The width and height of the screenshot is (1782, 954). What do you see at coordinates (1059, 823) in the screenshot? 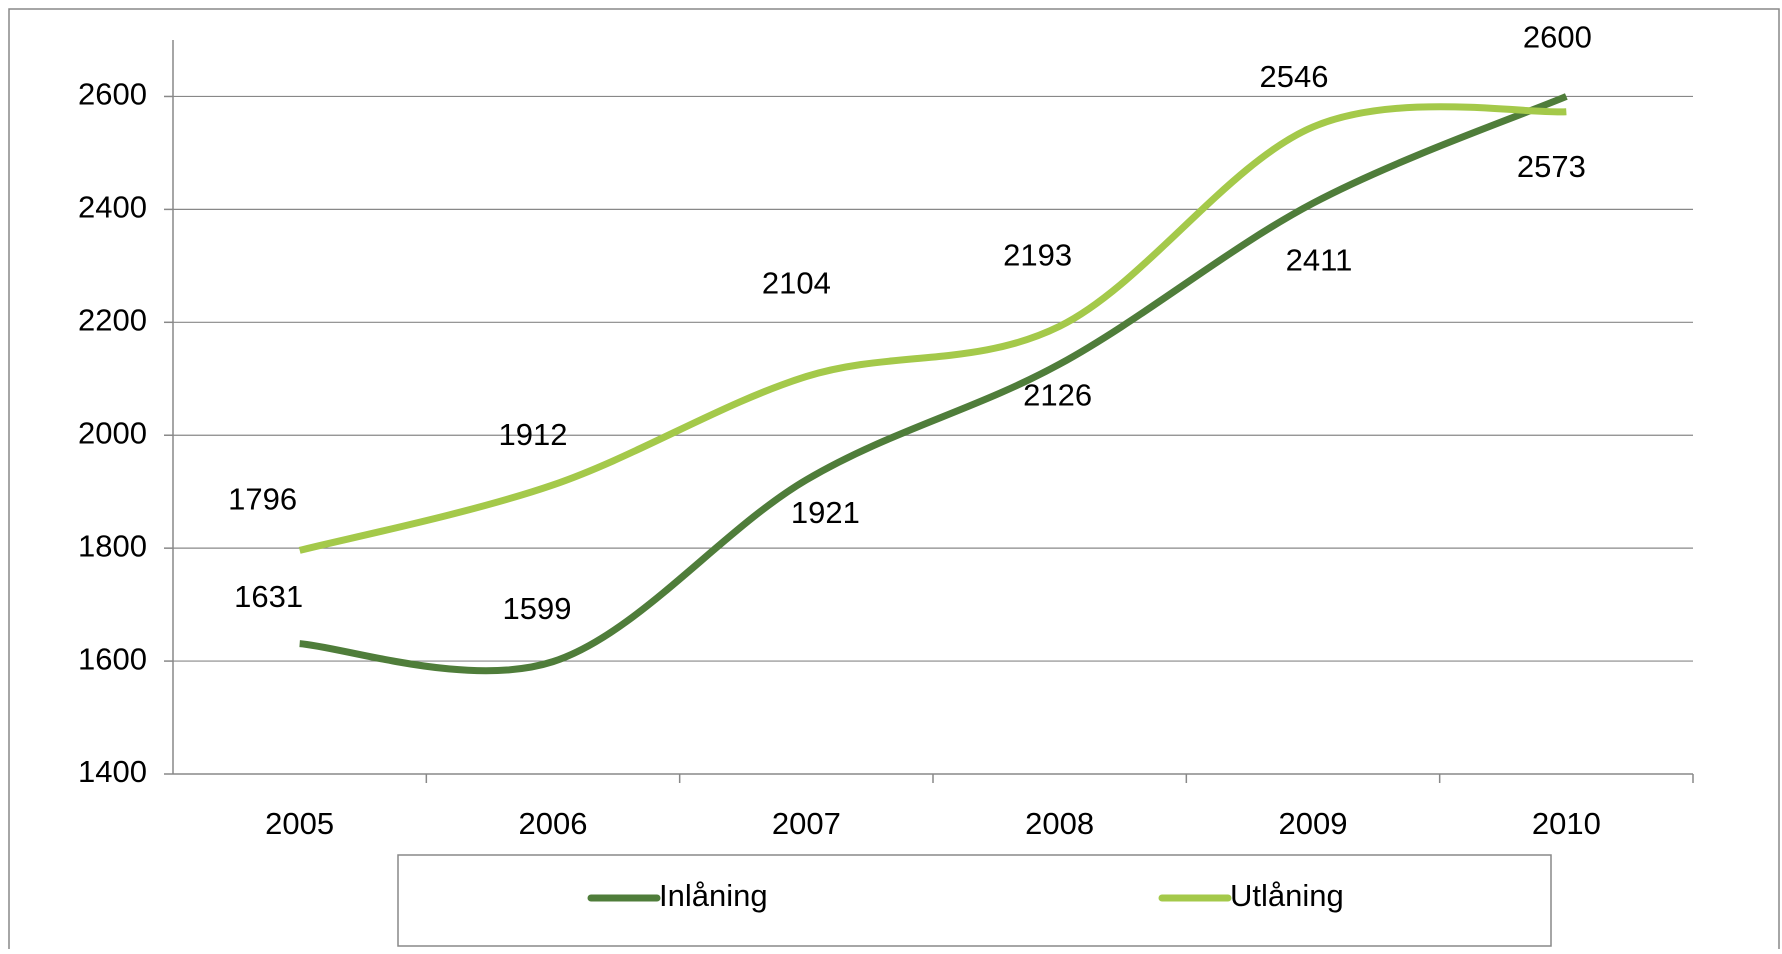
I see `x-tick-label: 2008` at bounding box center [1059, 823].